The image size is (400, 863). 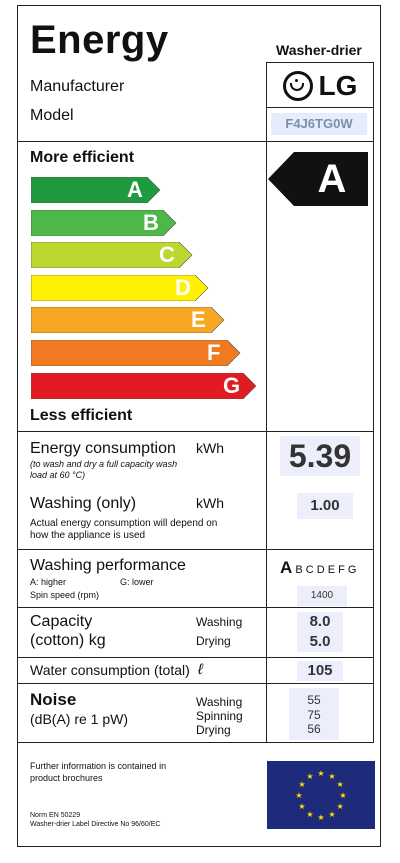 What do you see at coordinates (297, 86) in the screenshot?
I see `lg-face-icon` at bounding box center [297, 86].